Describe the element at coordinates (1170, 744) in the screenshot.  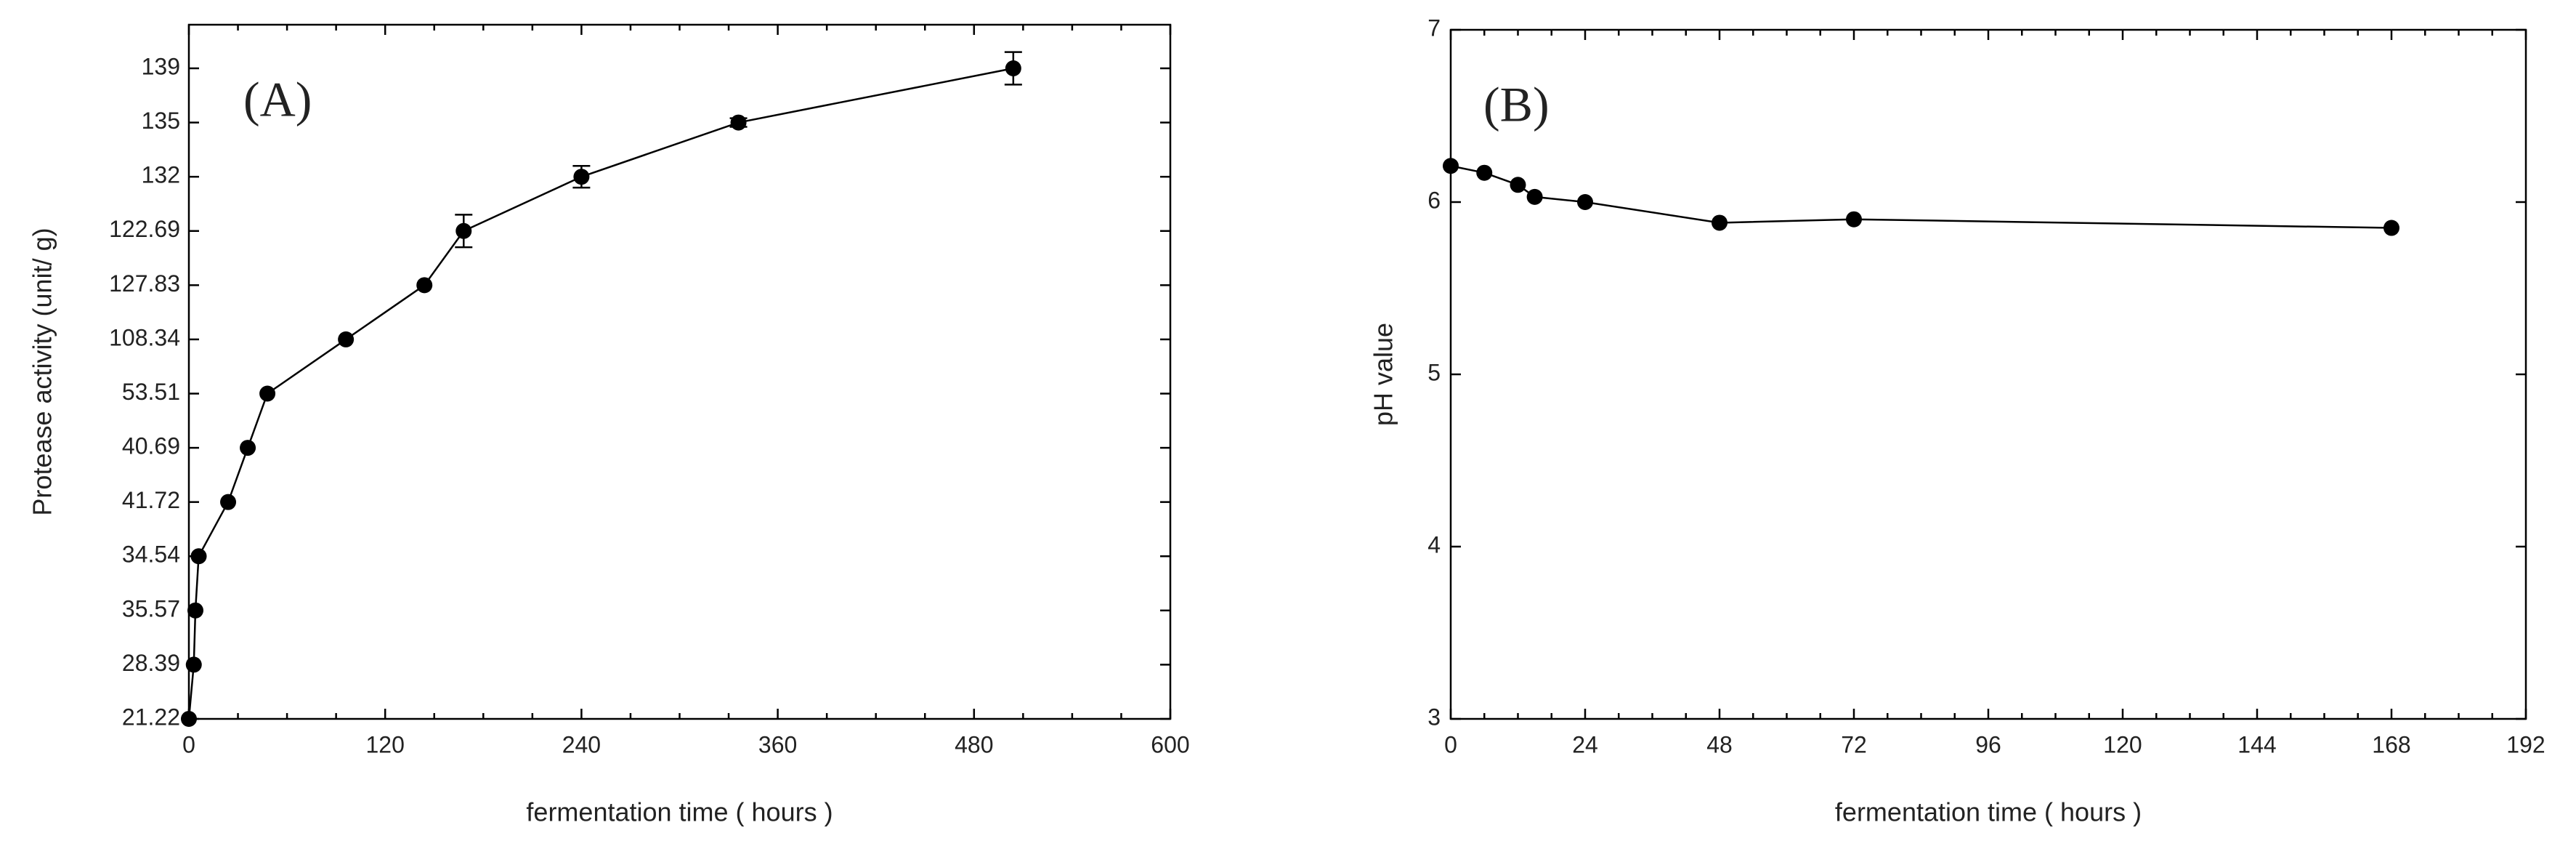
I see `x-tick-label: 600` at that location.